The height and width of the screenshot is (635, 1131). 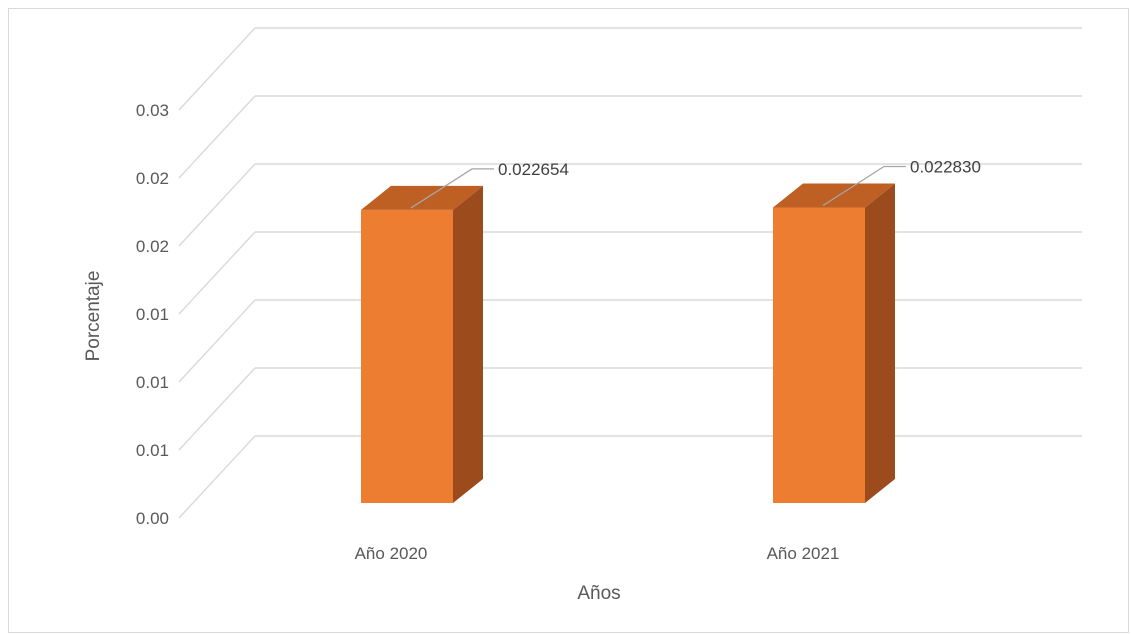 I want to click on y-axis-title: Porcentaje, so click(x=93, y=316).